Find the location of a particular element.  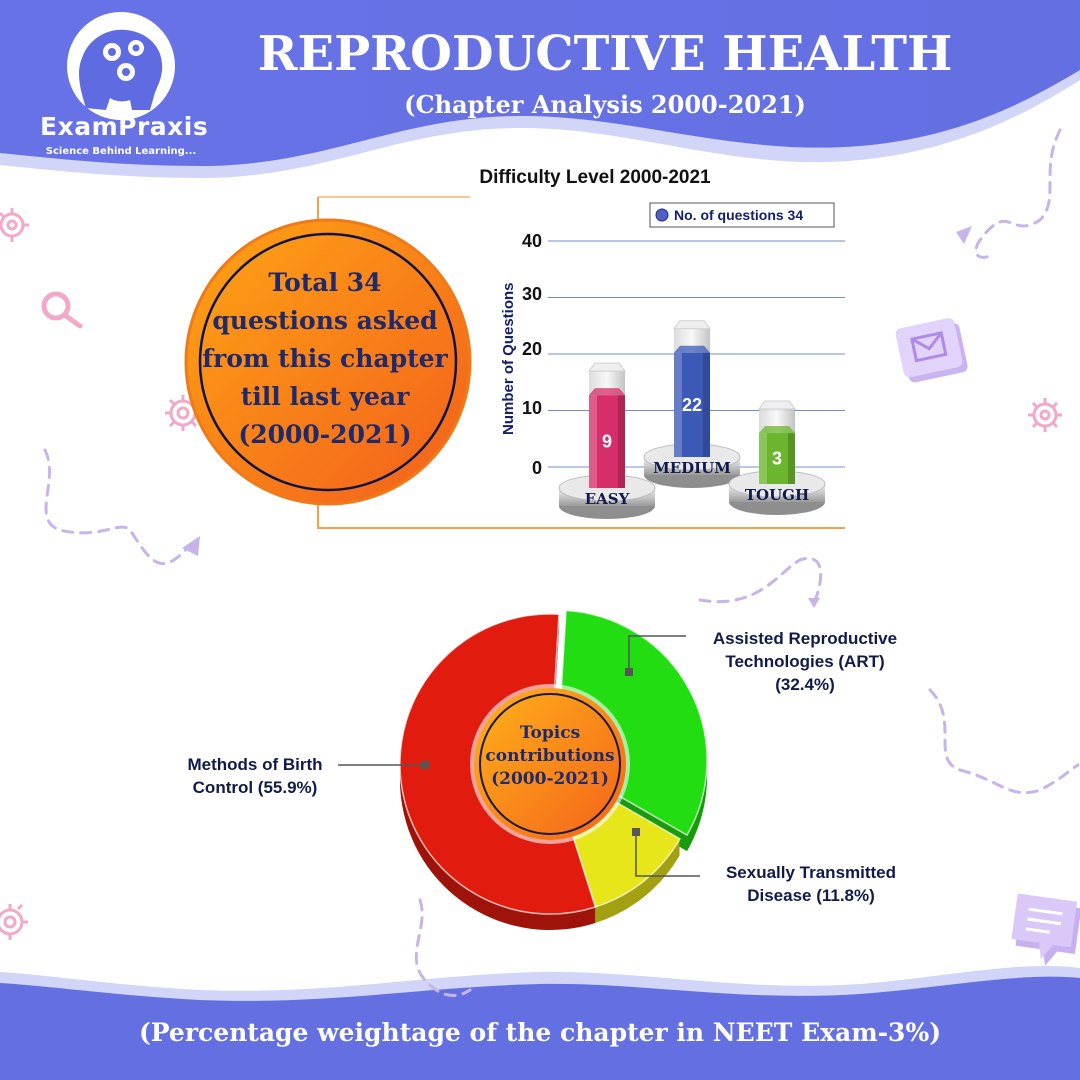

decor-arrow-left is located at coordinates (191, 546).